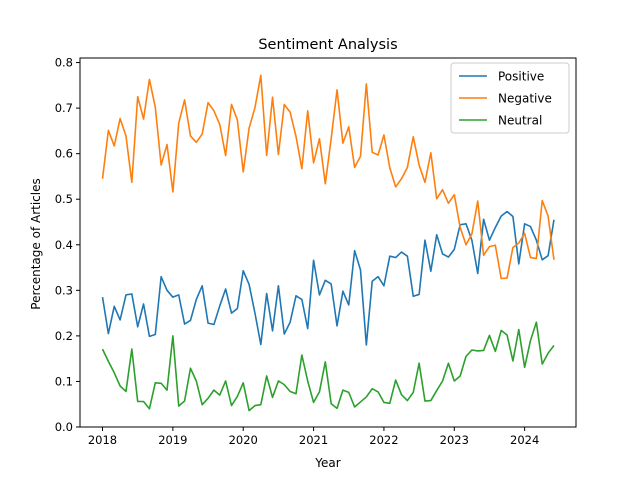 The image size is (640, 480). Describe the element at coordinates (327, 45) in the screenshot. I see `chart-title: Sentiment Analysis` at that location.